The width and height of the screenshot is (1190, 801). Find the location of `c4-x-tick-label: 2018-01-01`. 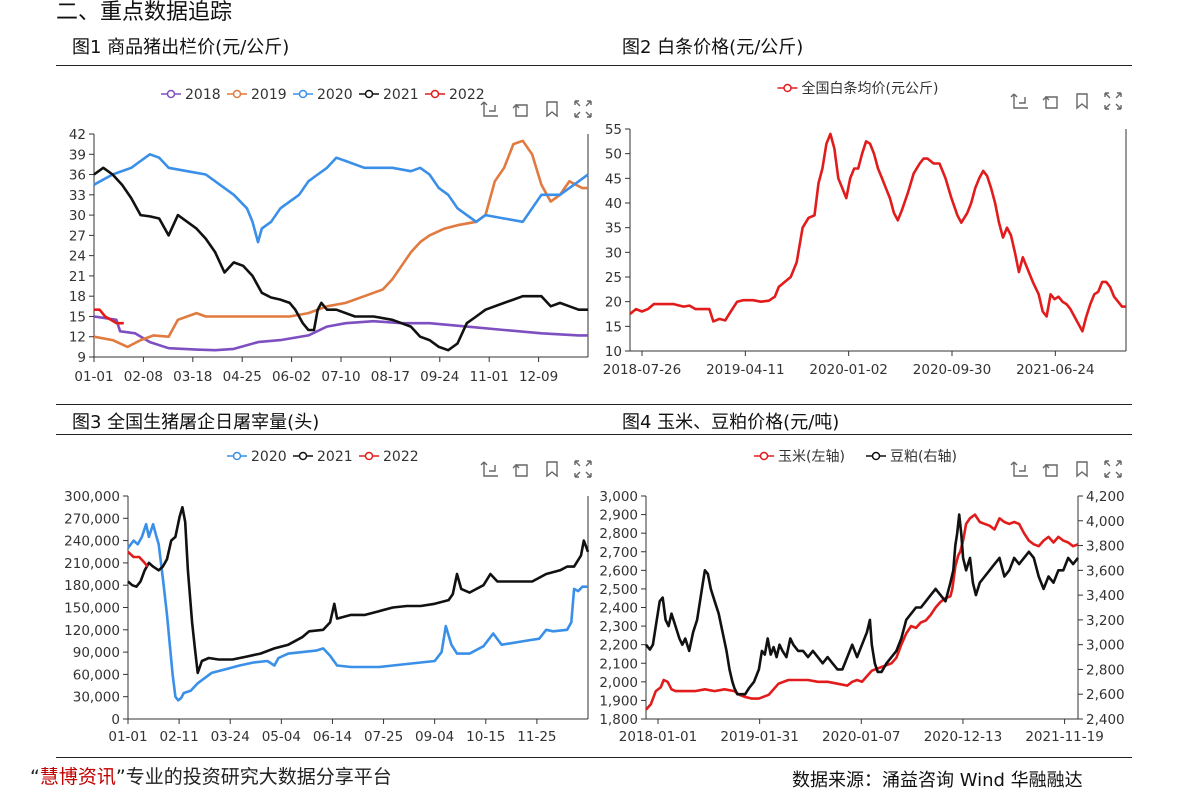

c4-x-tick-label: 2018-01-01 is located at coordinates (658, 737).